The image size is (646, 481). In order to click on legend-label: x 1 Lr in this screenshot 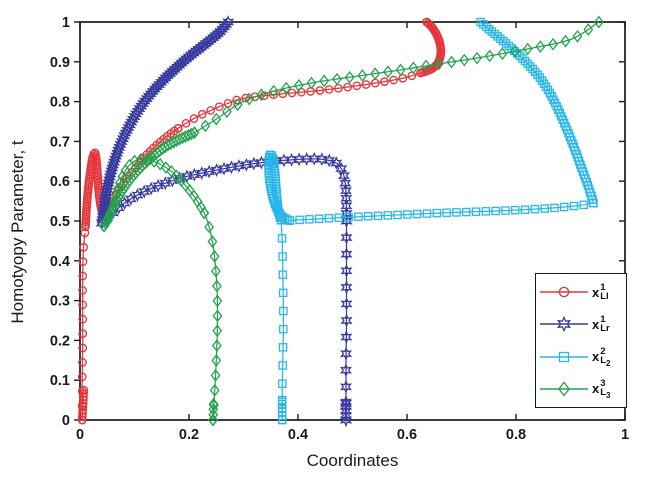, I will do `click(601, 324)`.